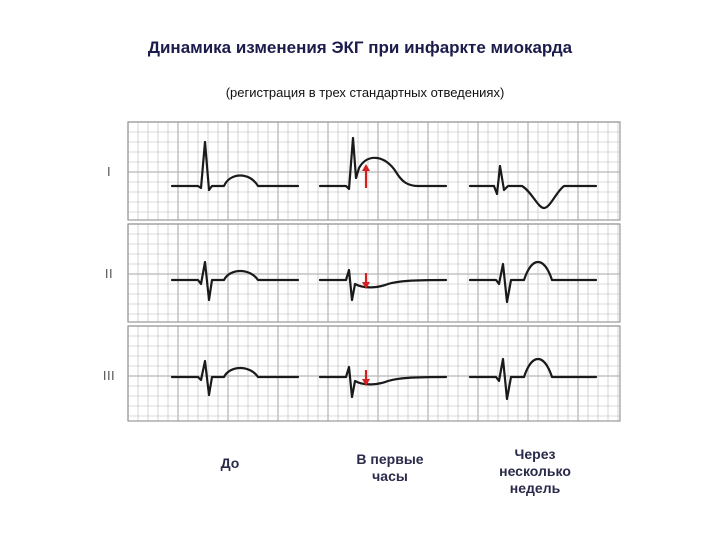  What do you see at coordinates (109, 375) in the screenshot?
I see `lead-label-iii: III` at bounding box center [109, 375].